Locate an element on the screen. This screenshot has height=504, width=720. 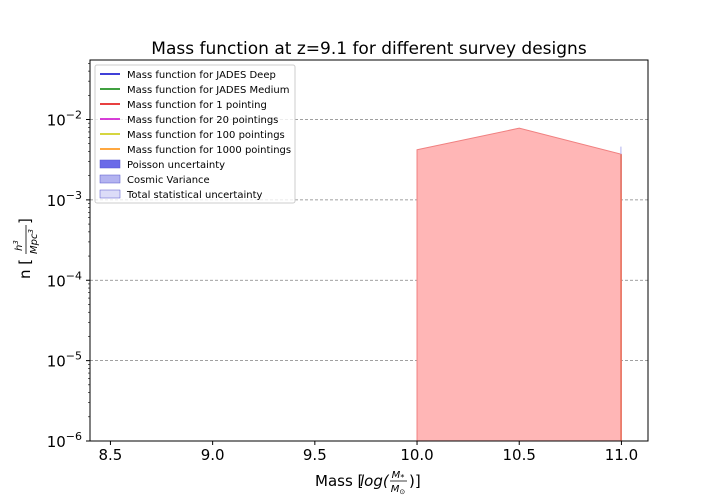
x-tick-label: 9.5 is located at coordinates (315, 455).